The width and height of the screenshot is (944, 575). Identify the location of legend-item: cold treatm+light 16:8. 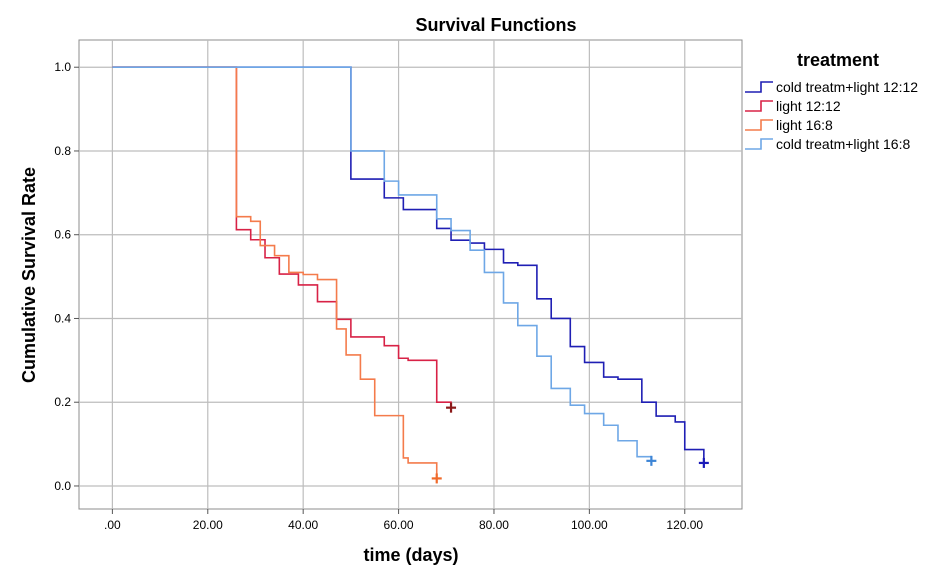
(827, 144).